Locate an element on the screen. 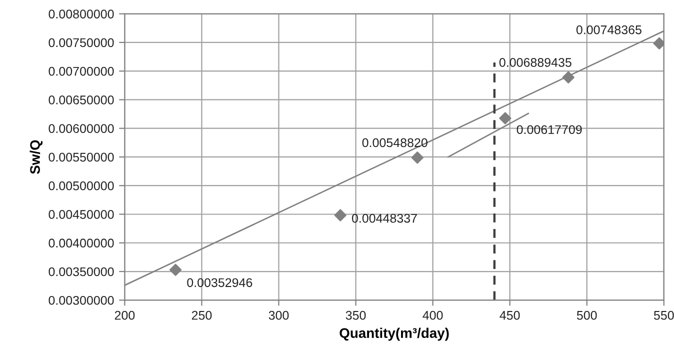 The image size is (674, 345). x-tick-label: 550 is located at coordinates (664, 315).